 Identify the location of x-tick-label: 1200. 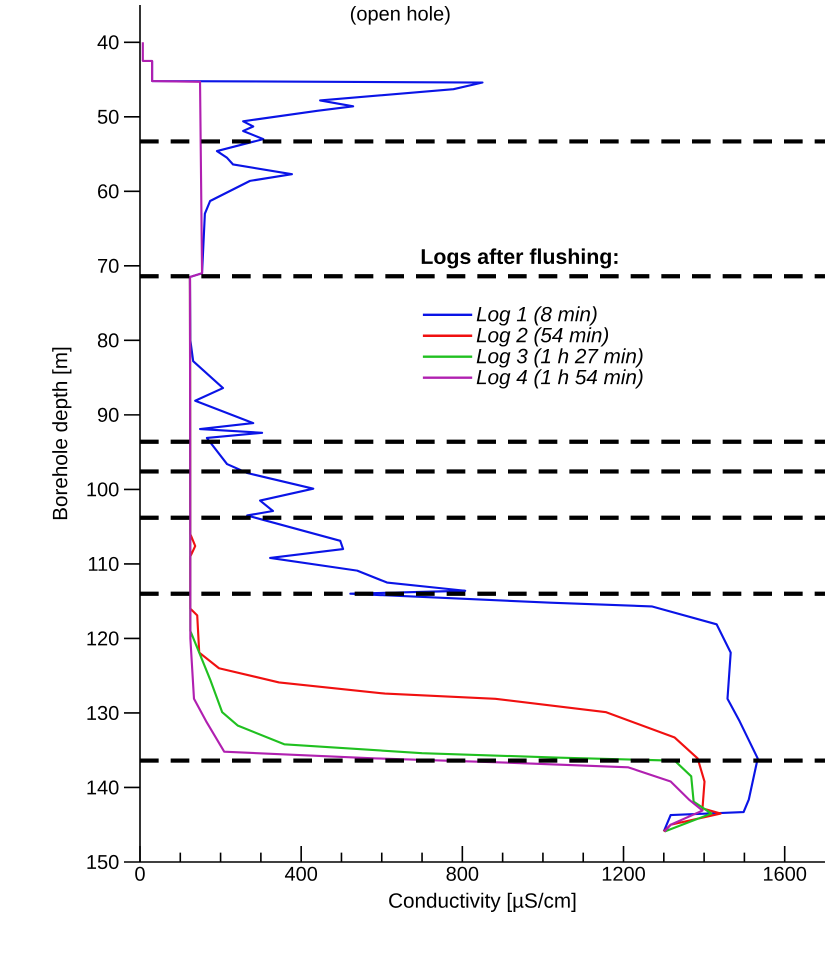
(623, 873).